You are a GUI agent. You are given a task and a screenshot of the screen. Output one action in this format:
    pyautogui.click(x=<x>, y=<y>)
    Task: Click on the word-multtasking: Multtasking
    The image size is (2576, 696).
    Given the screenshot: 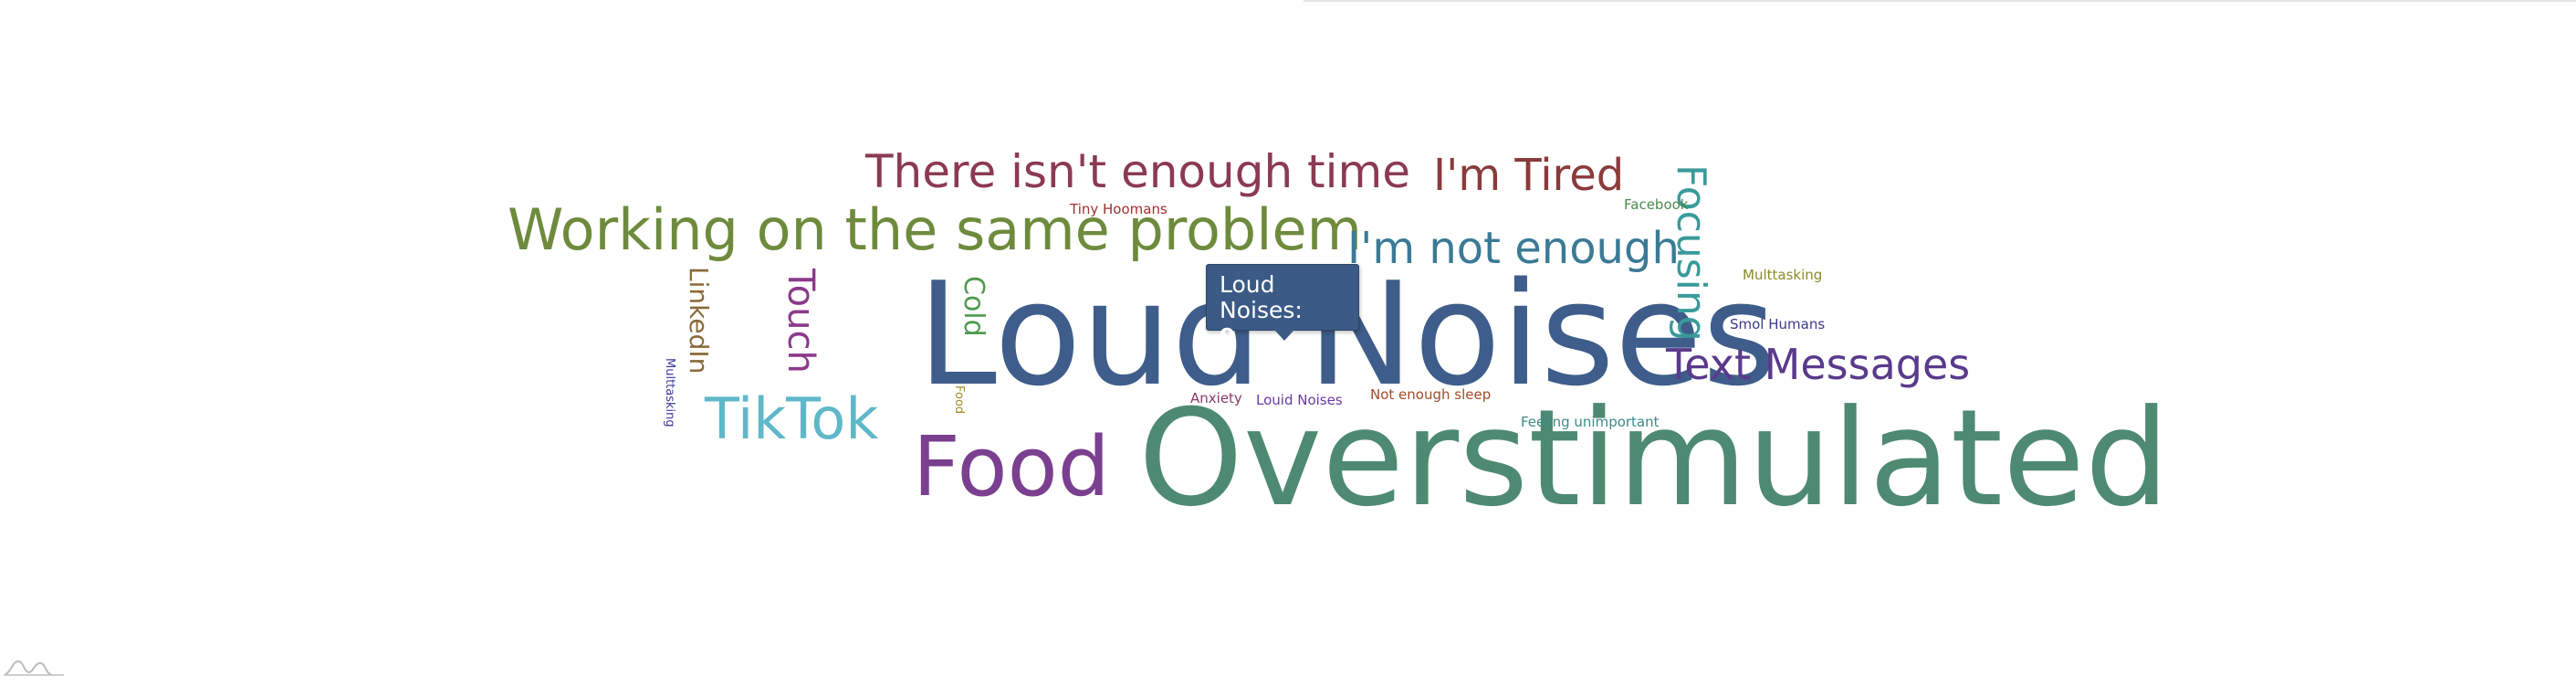 What is the action you would take?
    pyautogui.click(x=1783, y=275)
    